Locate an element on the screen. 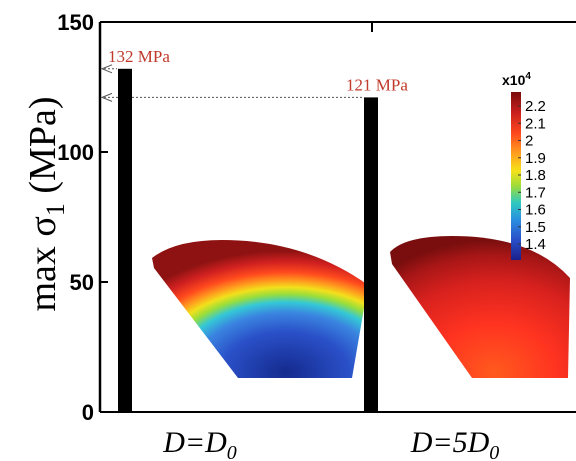 The image size is (576, 461). annotations: 132 MPa 121 MPa is located at coordinates (258, 71).